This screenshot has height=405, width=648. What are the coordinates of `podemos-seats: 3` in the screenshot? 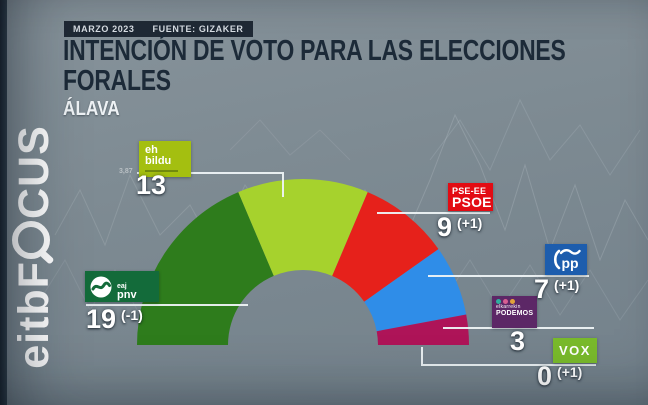 It's located at (518, 341).